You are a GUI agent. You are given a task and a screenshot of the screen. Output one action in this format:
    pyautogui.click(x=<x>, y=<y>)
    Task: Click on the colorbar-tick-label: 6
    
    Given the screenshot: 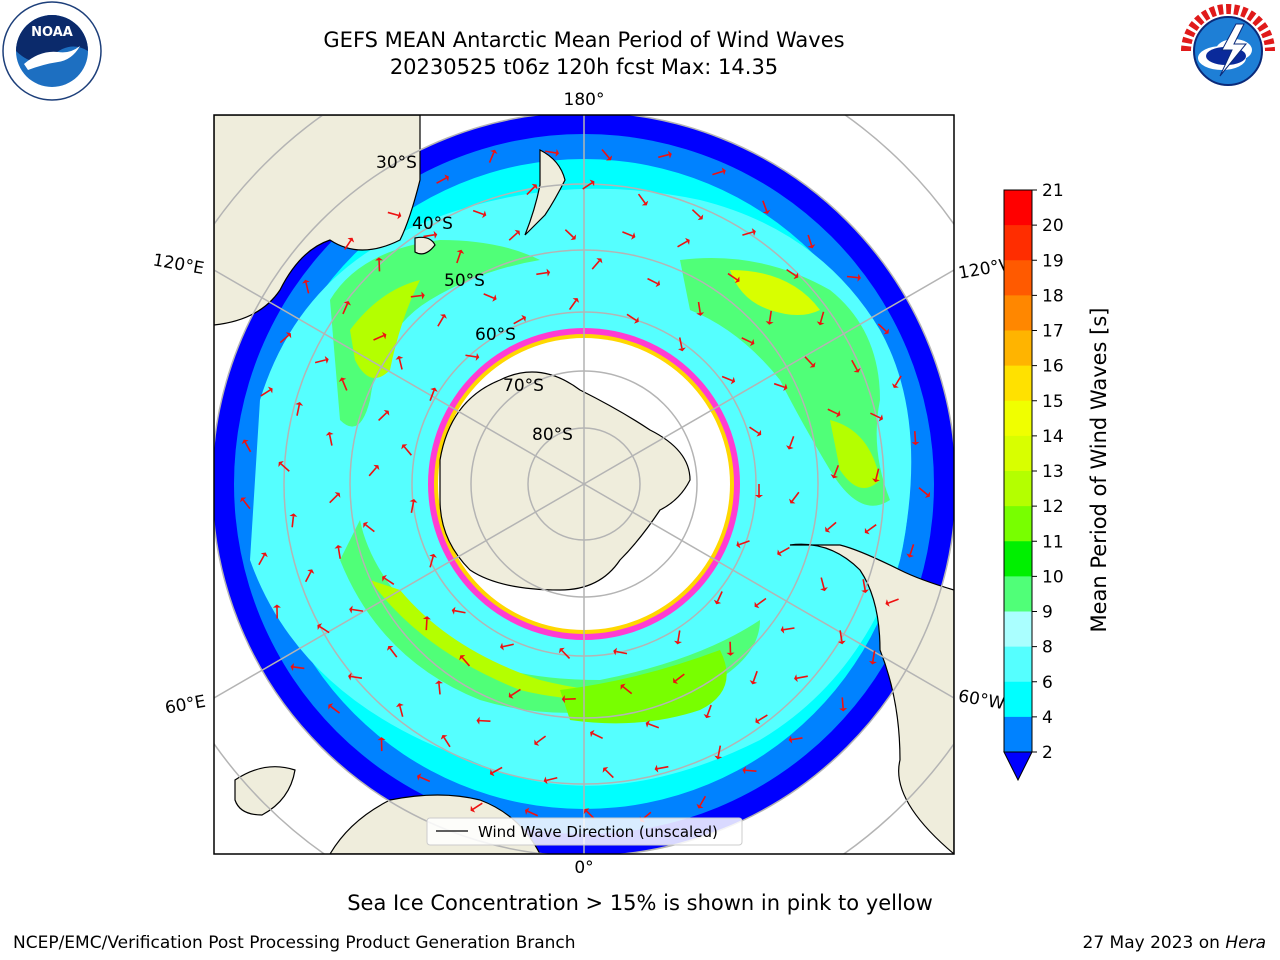 What is the action you would take?
    pyautogui.click(x=1047, y=683)
    